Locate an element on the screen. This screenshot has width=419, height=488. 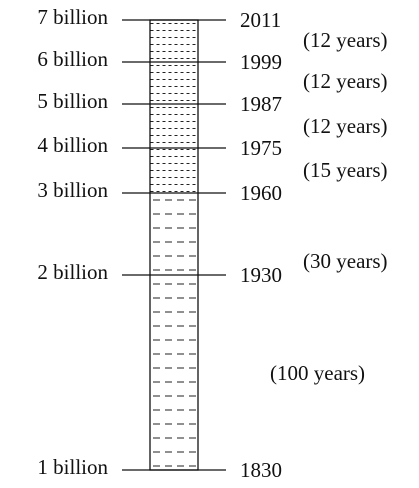
population-label: 3 billion is located at coordinates (72, 190).